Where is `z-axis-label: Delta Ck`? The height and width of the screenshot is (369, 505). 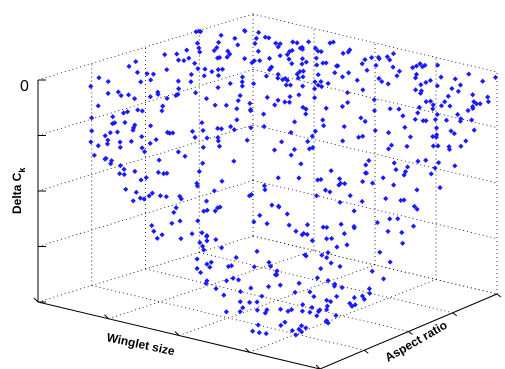 z-axis-label: Delta Ck is located at coordinates (18, 190).